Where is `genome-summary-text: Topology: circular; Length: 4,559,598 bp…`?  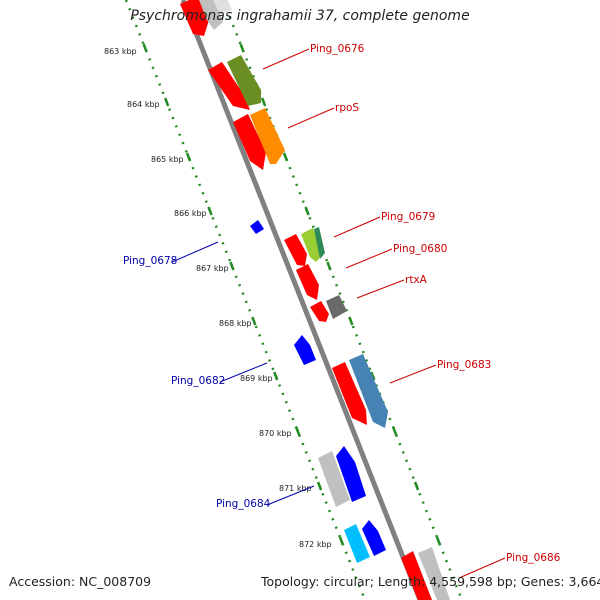 genome-summary-text: Topology: circular; Length: 4,559,598 bp… is located at coordinates (430, 581).